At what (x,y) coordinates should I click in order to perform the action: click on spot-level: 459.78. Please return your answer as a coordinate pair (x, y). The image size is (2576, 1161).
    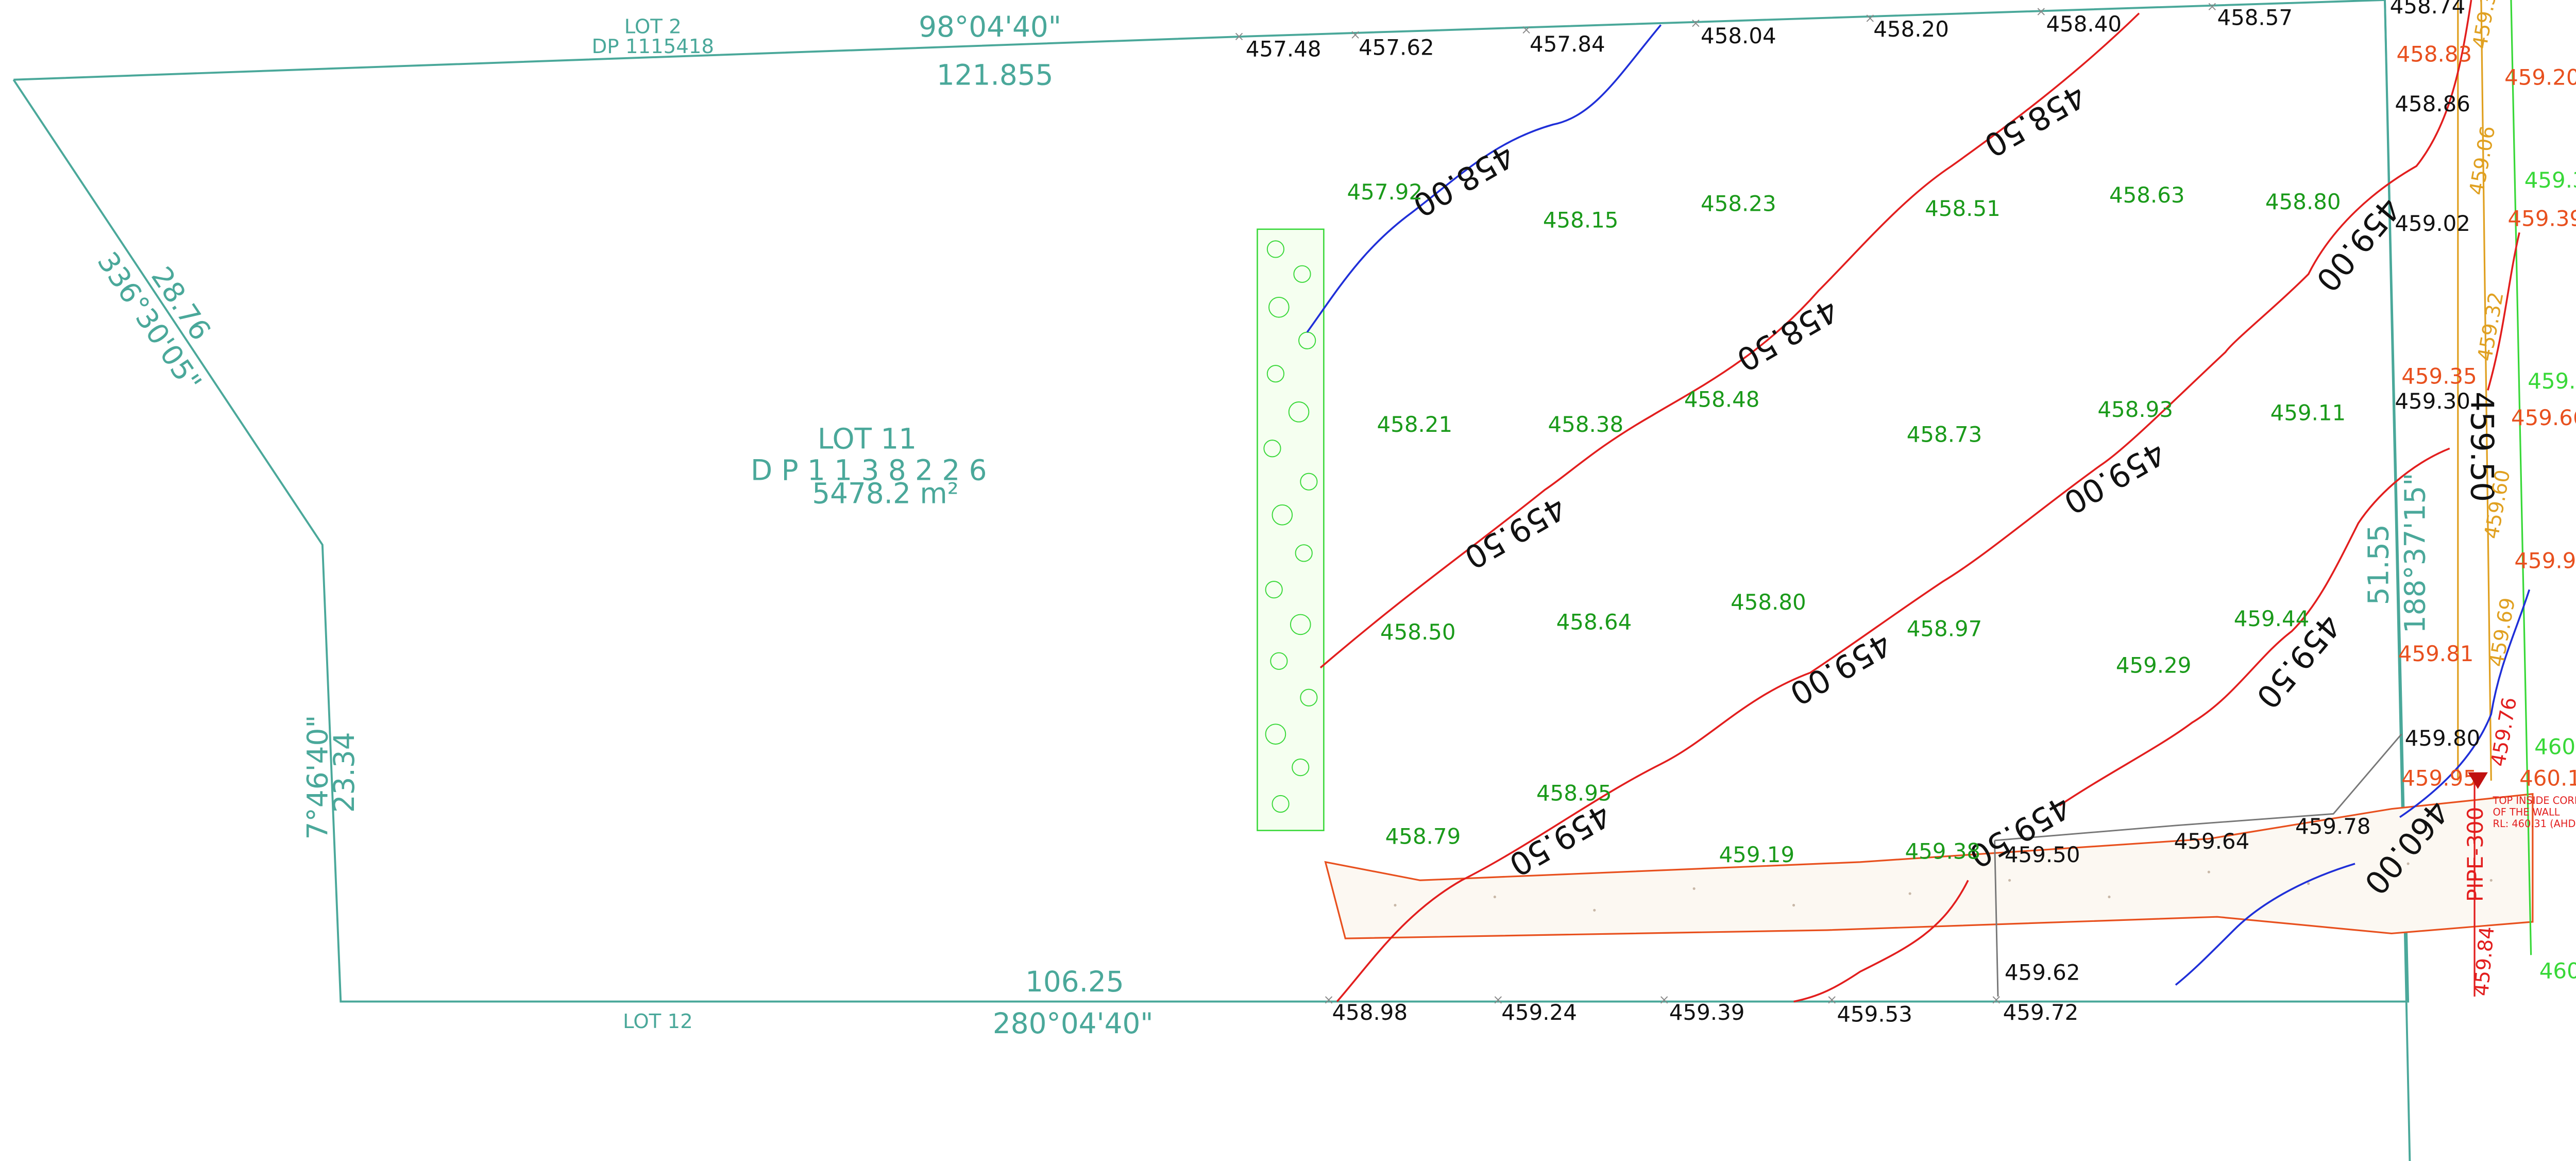
    Looking at the image, I should click on (2333, 826).